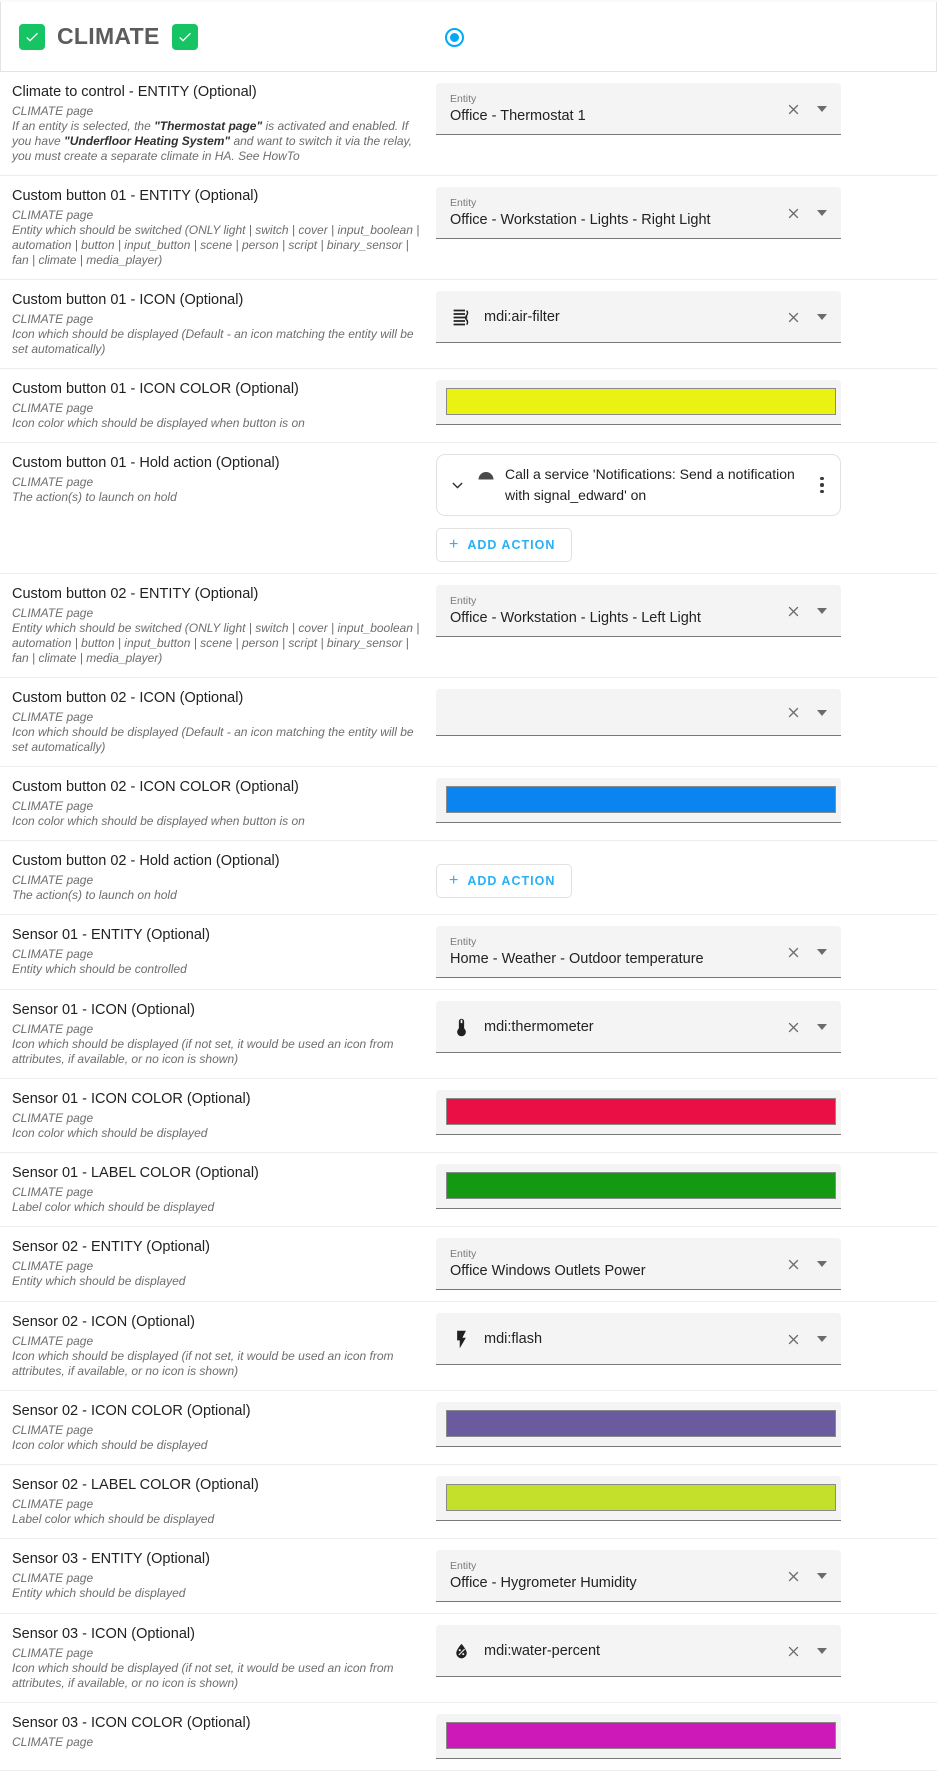 The width and height of the screenshot is (937, 1771). What do you see at coordinates (454, 37) in the screenshot?
I see `radio-button-selected` at bounding box center [454, 37].